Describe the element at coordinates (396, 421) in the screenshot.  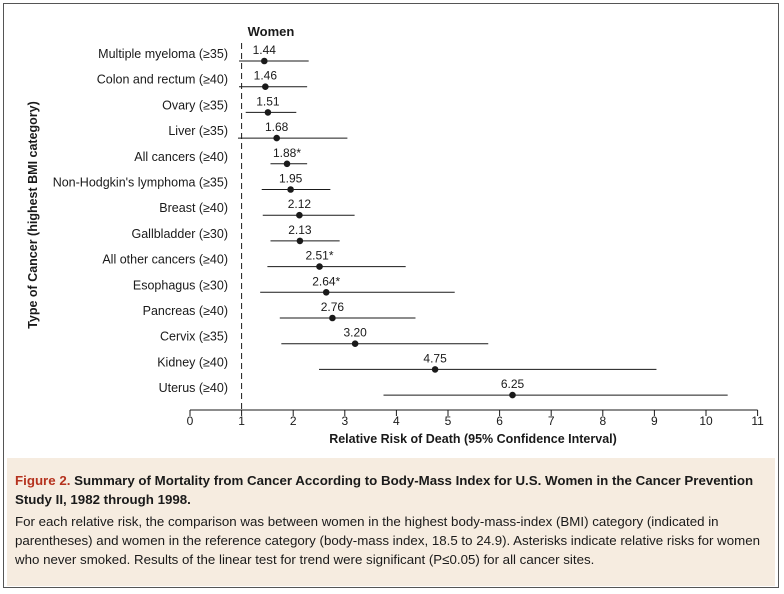
I see `x-tick-label: 4` at that location.